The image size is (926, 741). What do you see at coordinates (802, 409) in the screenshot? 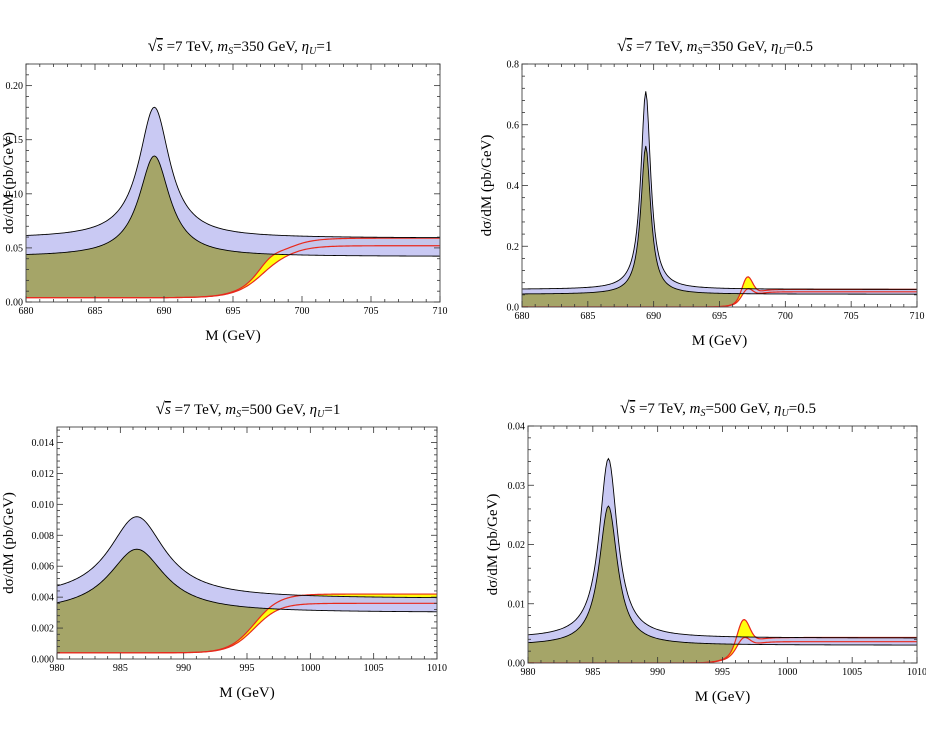
I see `title-eta-val: =0.5` at bounding box center [802, 409].